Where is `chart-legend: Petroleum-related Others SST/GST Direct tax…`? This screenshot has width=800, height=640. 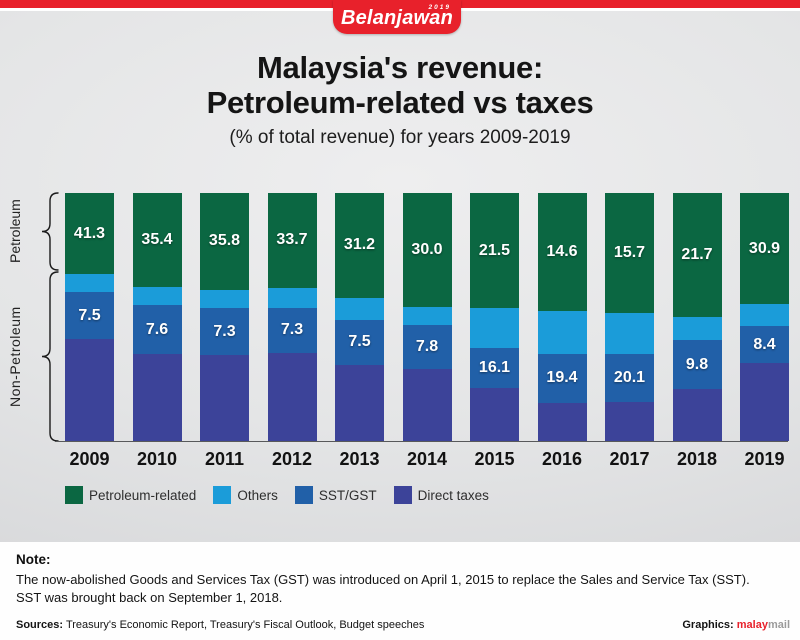
chart-legend: Petroleum-related Others SST/GST Direct tax… is located at coordinates (277, 495).